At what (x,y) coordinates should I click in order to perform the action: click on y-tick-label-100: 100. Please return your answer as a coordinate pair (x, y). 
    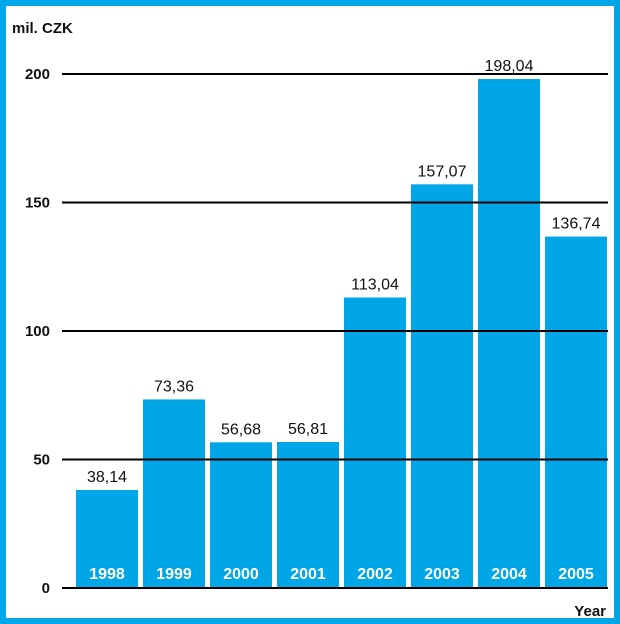
    Looking at the image, I should click on (37, 331).